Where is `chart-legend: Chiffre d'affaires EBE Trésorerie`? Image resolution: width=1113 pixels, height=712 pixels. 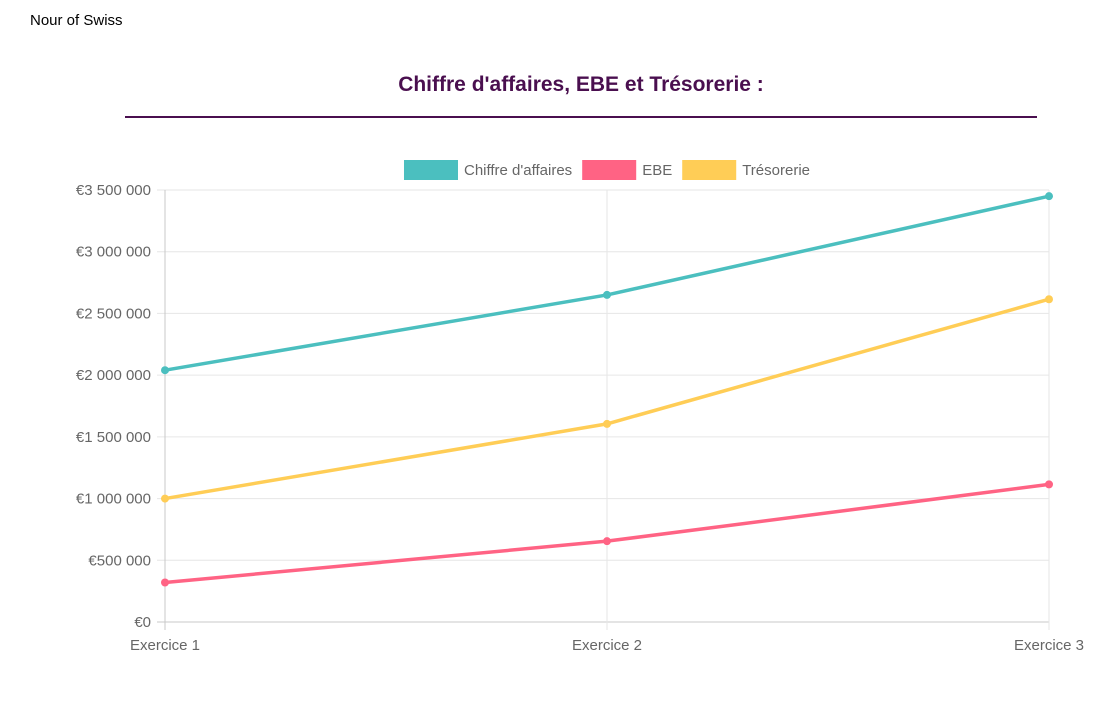
chart-legend: Chiffre d'affaires EBE Trésorerie is located at coordinates (606, 170).